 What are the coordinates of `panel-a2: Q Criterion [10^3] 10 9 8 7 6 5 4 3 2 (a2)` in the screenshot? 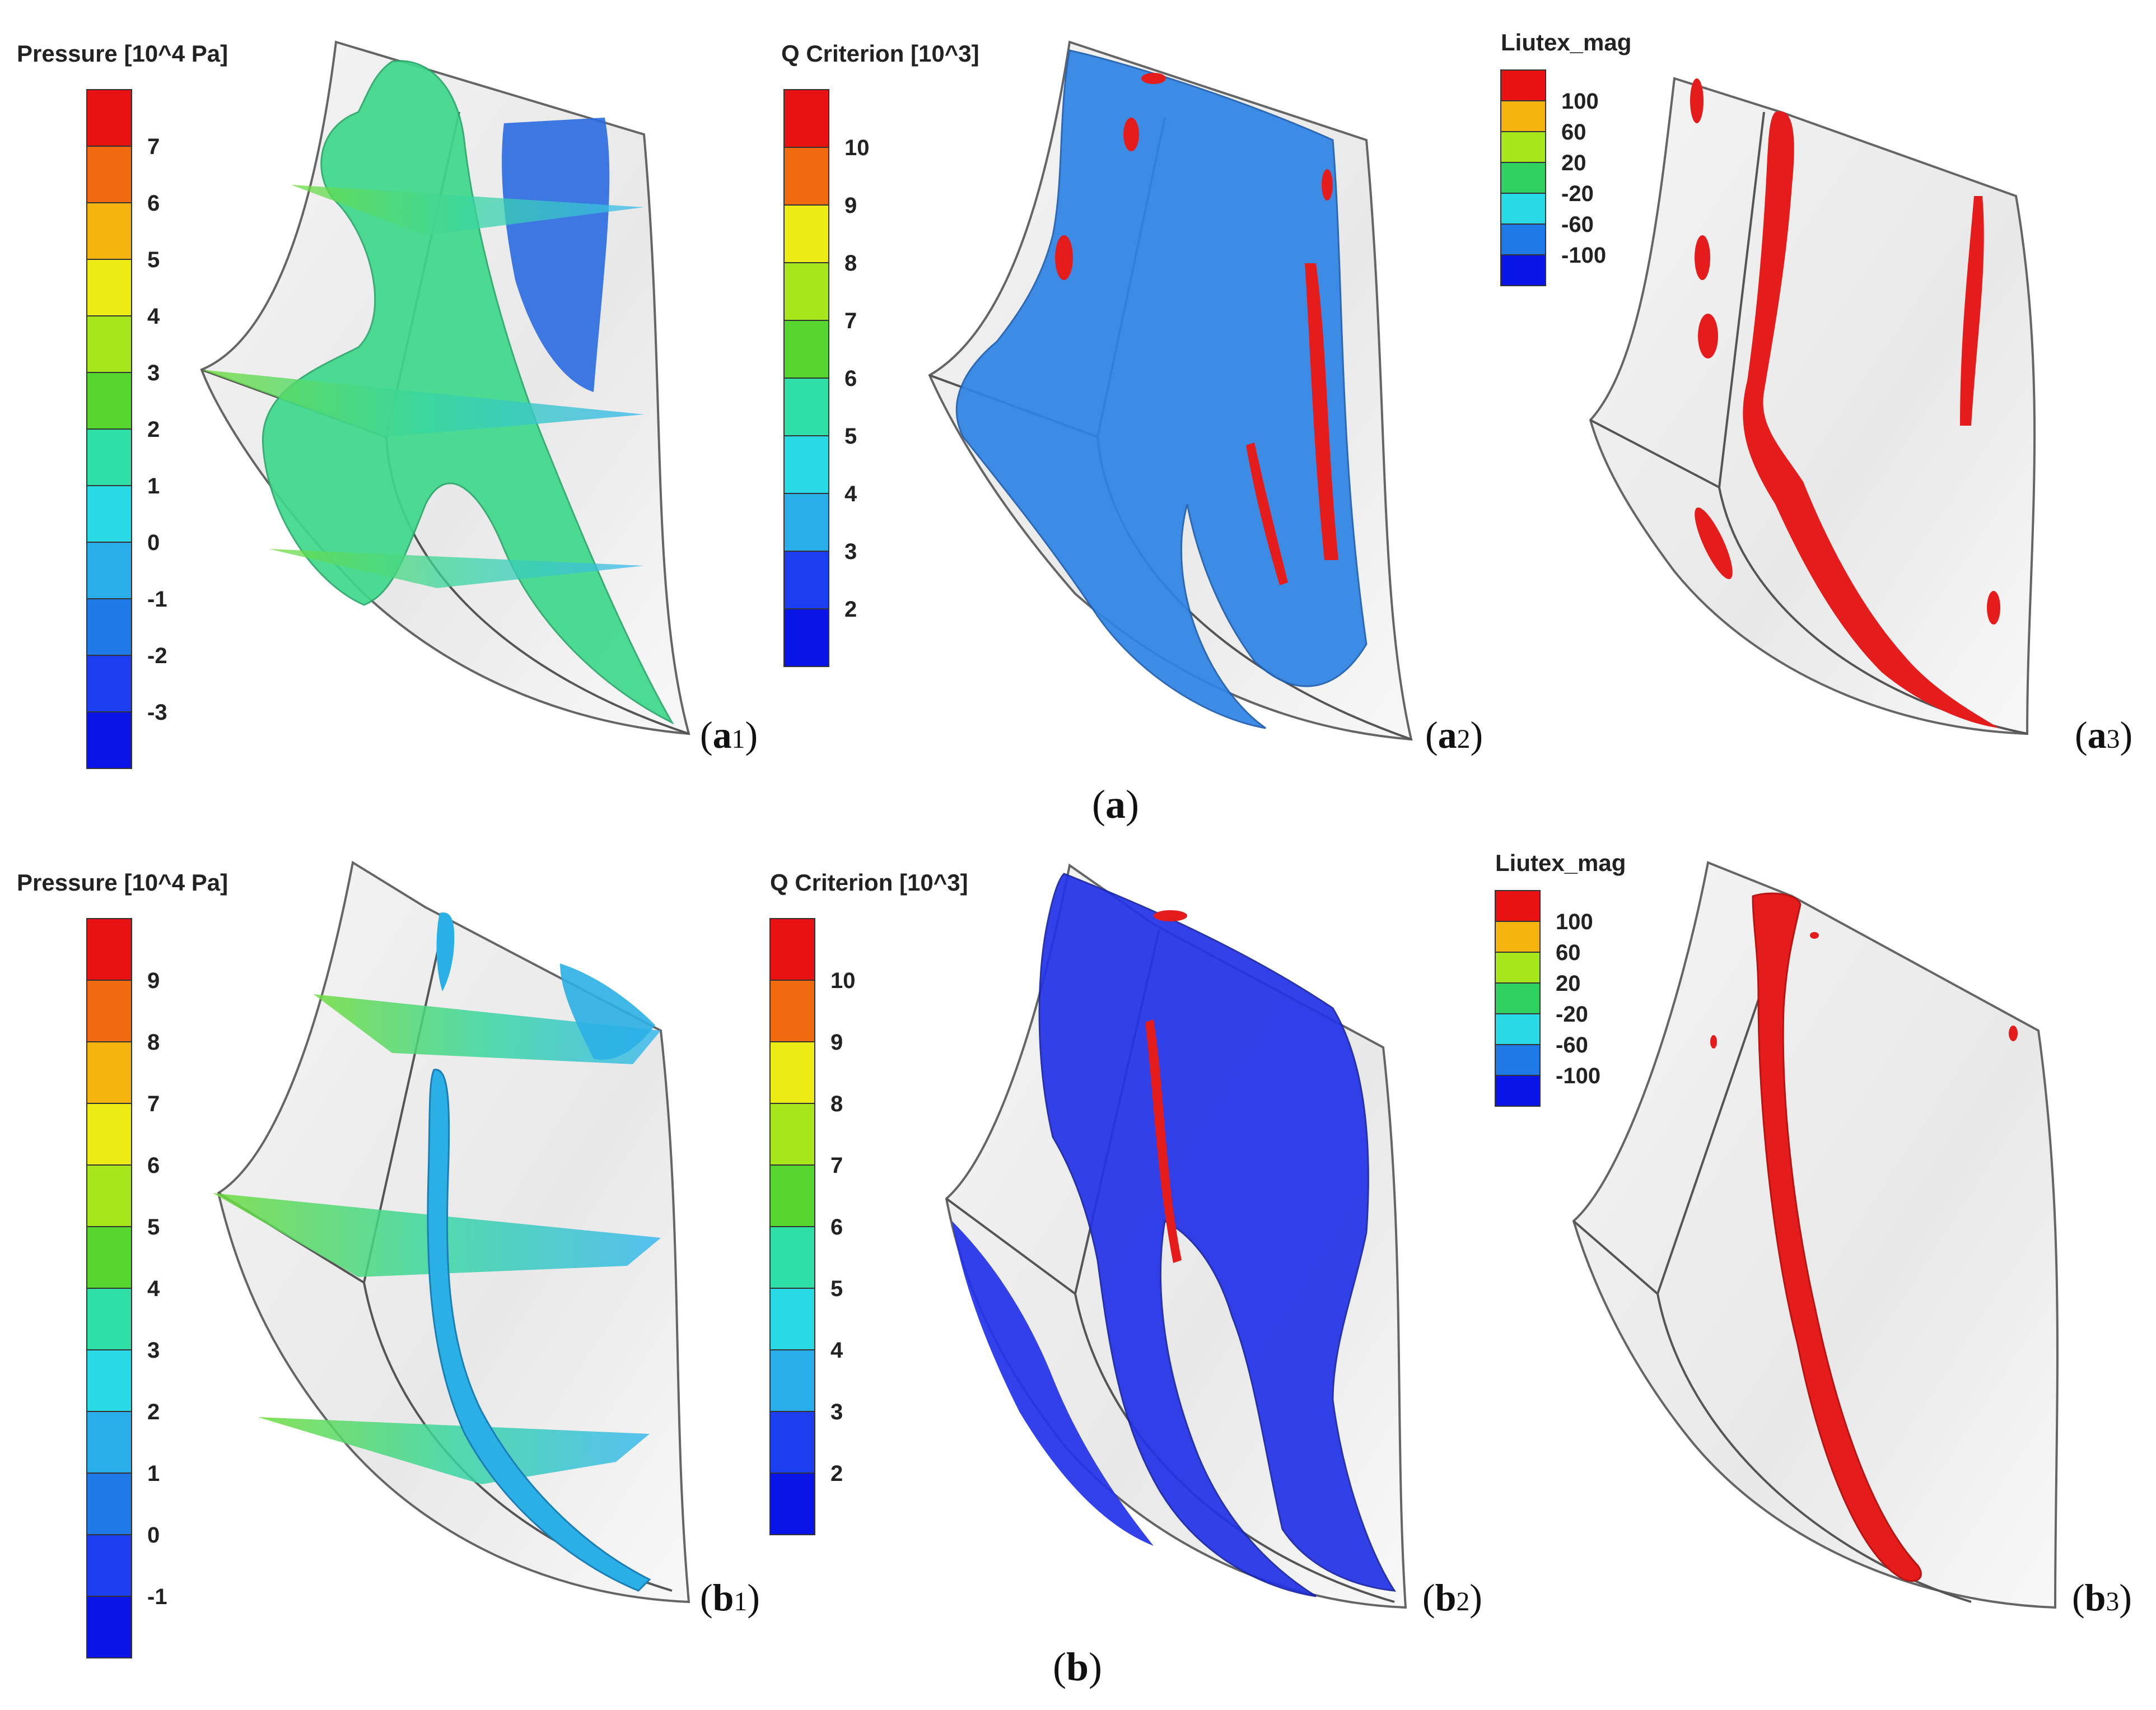 It's located at (1132, 398).